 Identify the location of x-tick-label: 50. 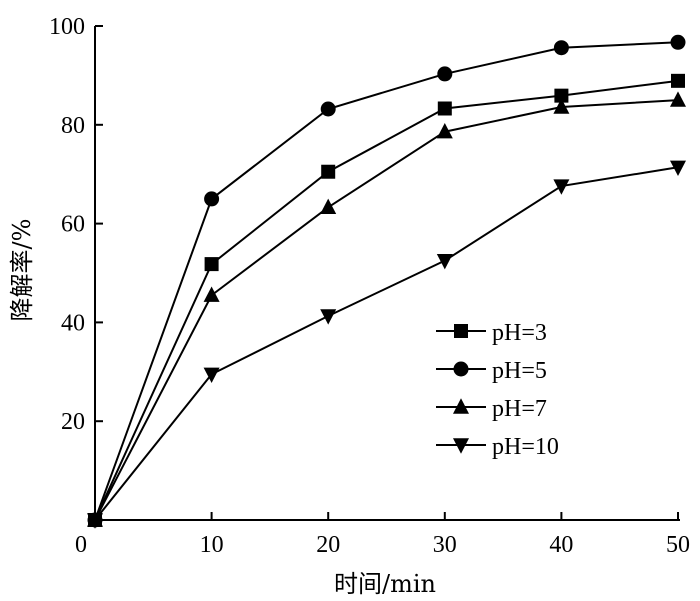
(678, 545).